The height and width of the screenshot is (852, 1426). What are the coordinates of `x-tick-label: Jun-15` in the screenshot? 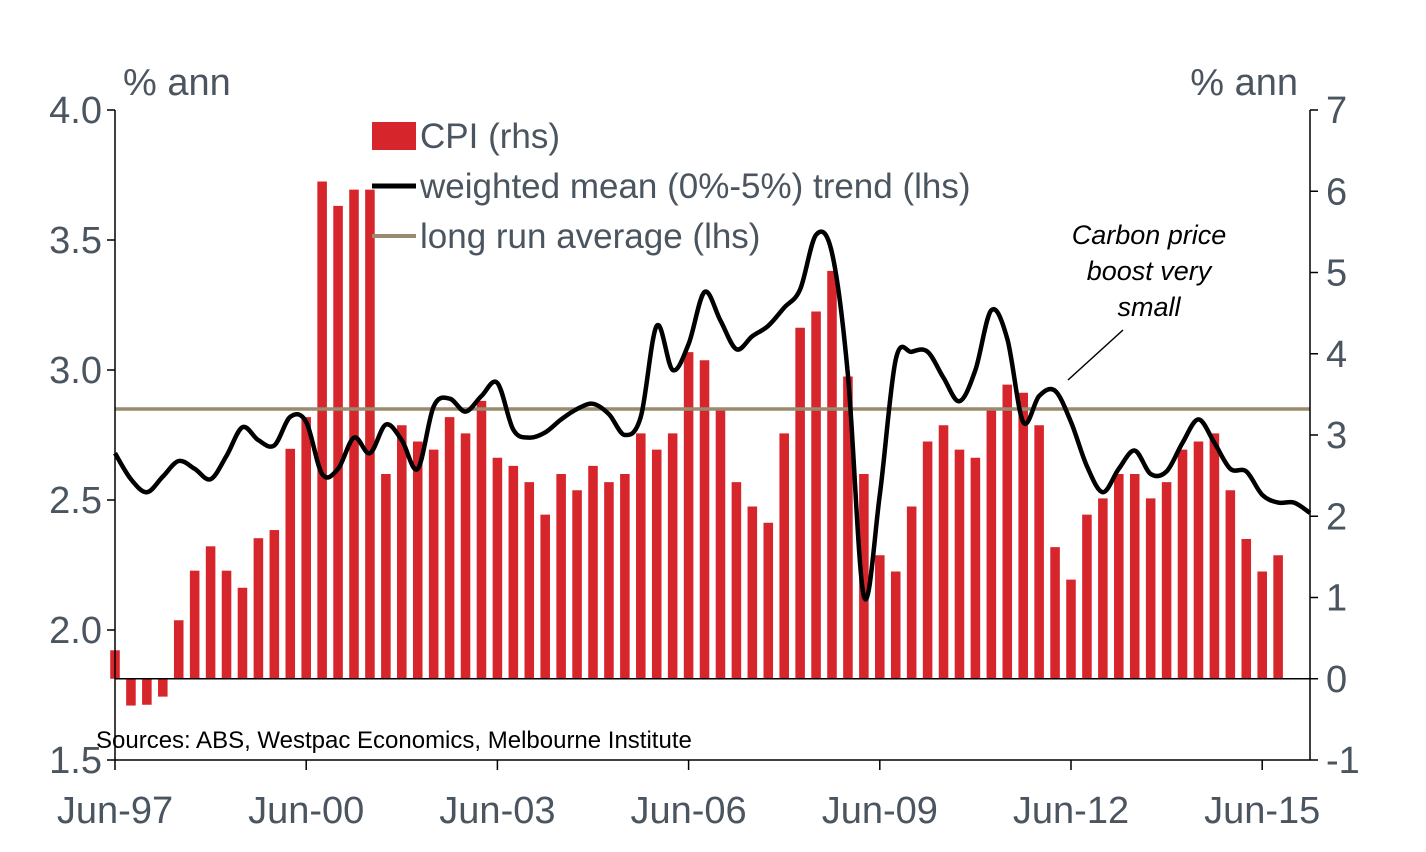 It's located at (1262, 811).